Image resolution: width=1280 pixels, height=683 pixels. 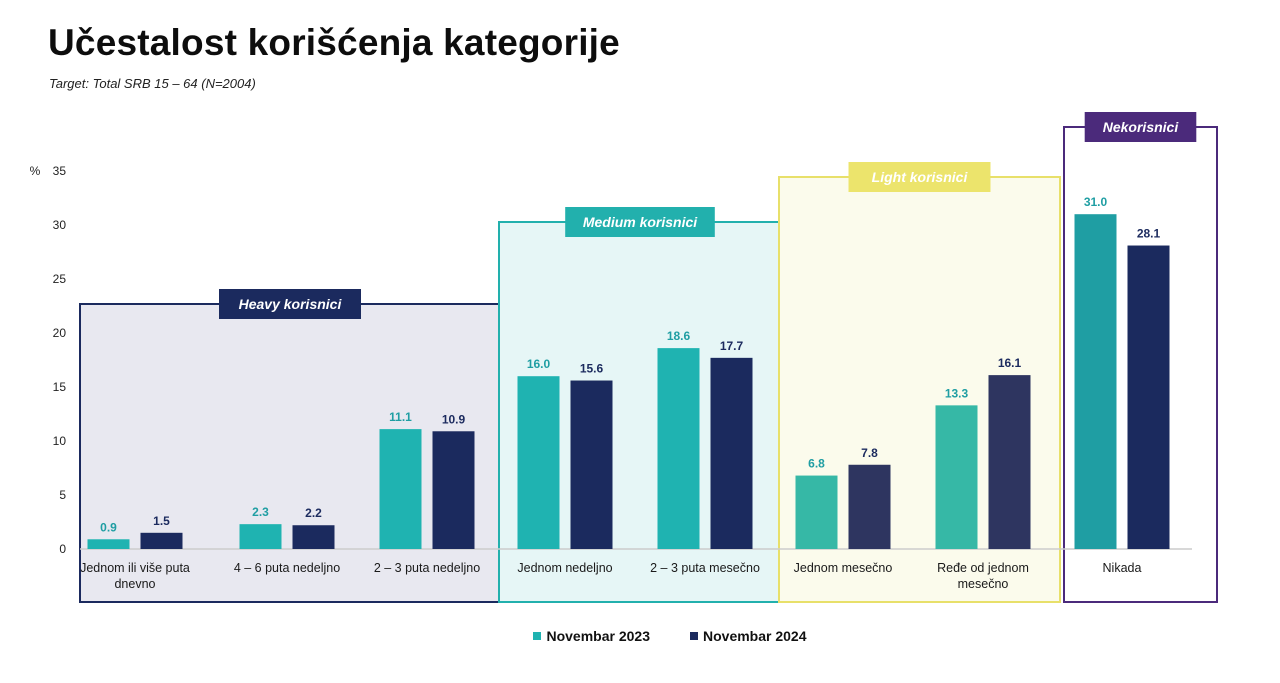 What do you see at coordinates (957, 393) in the screenshot?
I see `data-label-2023: 13.3` at bounding box center [957, 393].